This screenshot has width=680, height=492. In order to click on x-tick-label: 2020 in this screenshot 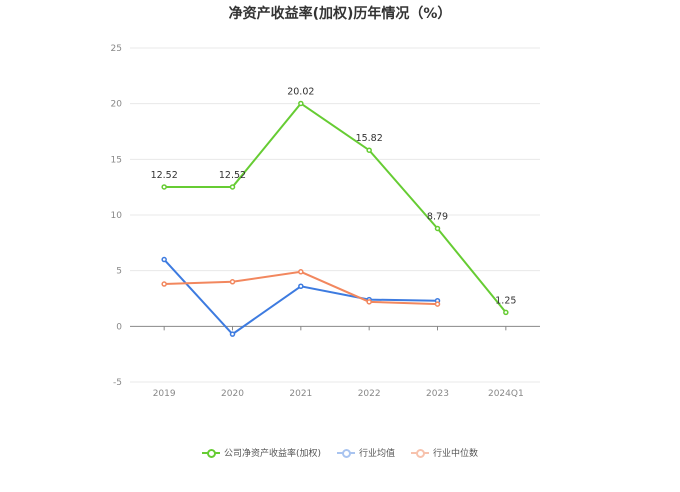, I will do `click(232, 394)`.